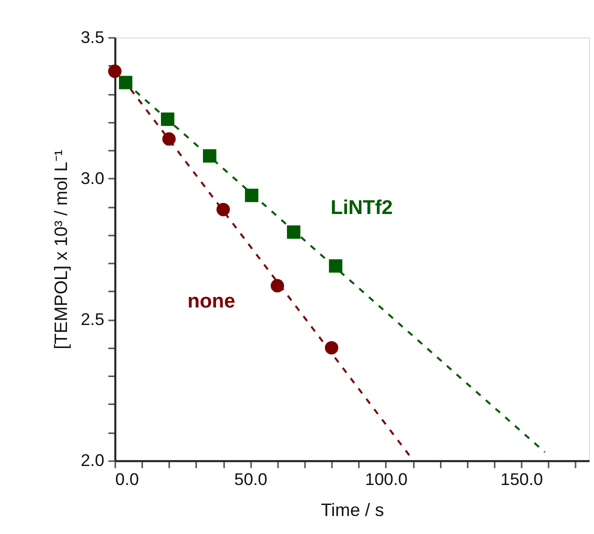  I want to click on y-tick-label: 2.5, so click(92, 320).